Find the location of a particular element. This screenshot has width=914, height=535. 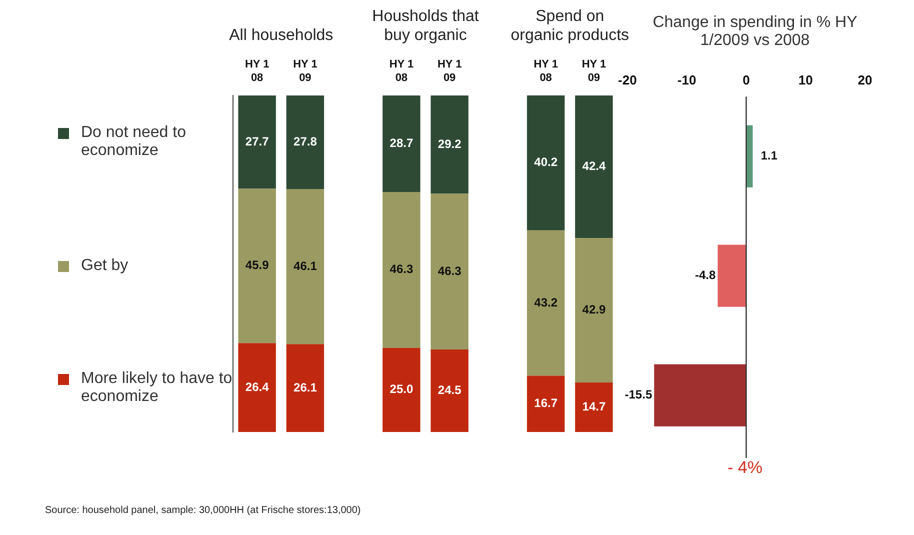

data-label: 40.2 is located at coordinates (546, 162).